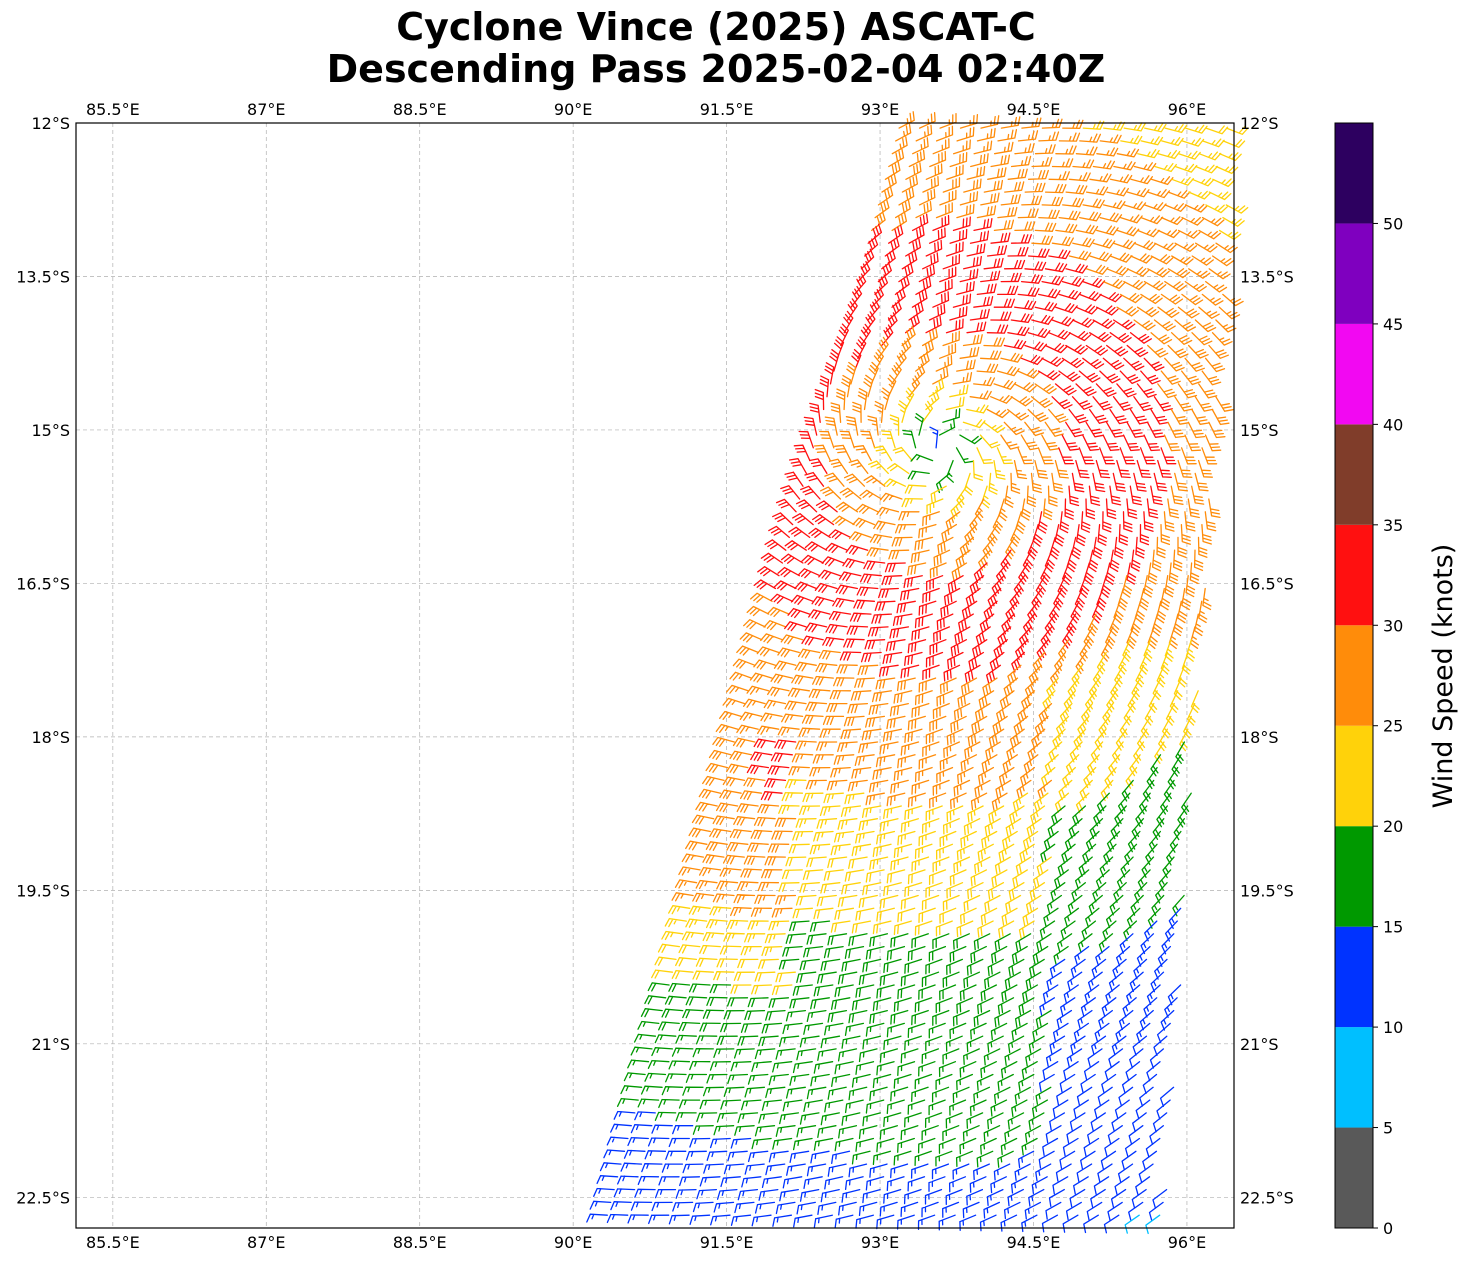 This screenshot has width=1472, height=1264. Describe the element at coordinates (727, 1242) in the screenshot. I see `lon-tick-label-bottom: 91.5°E` at that location.